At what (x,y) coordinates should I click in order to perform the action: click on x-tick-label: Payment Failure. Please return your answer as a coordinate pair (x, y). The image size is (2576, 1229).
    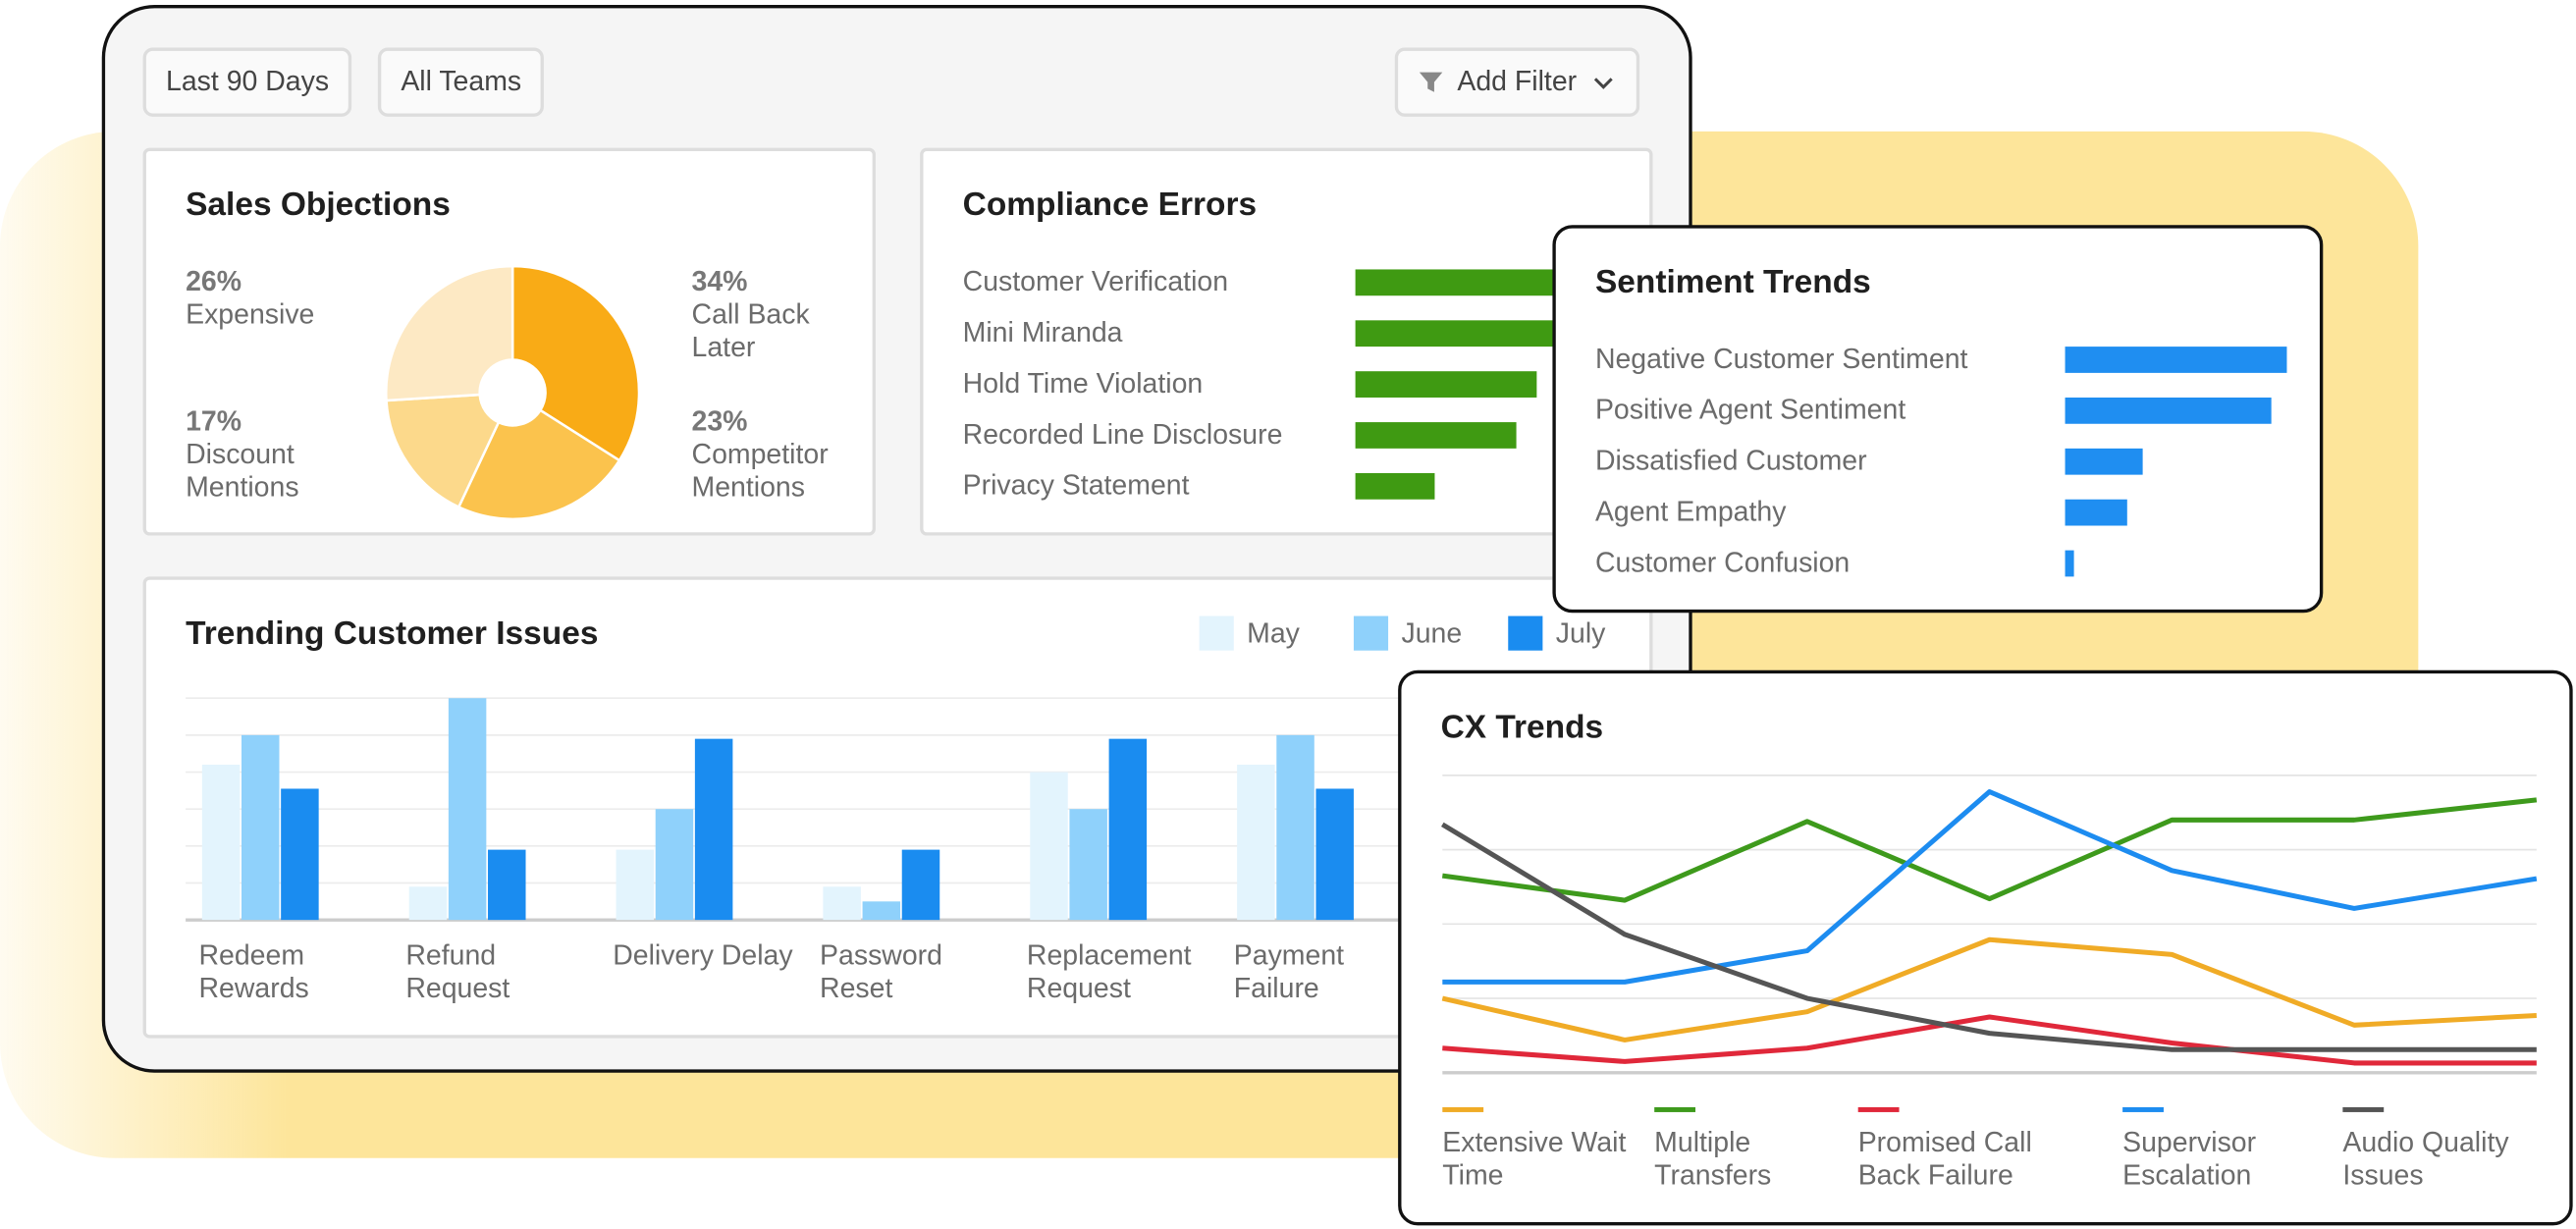
    Looking at the image, I should click on (1289, 971).